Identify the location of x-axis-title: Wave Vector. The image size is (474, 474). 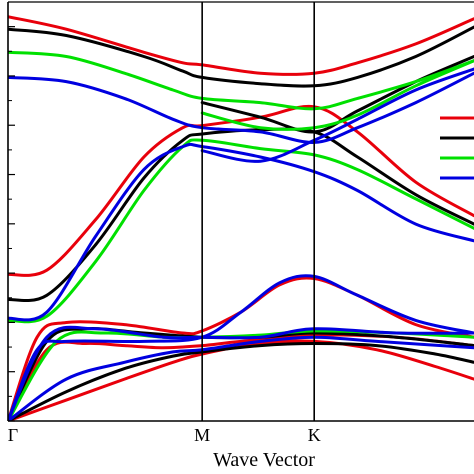
(264, 460).